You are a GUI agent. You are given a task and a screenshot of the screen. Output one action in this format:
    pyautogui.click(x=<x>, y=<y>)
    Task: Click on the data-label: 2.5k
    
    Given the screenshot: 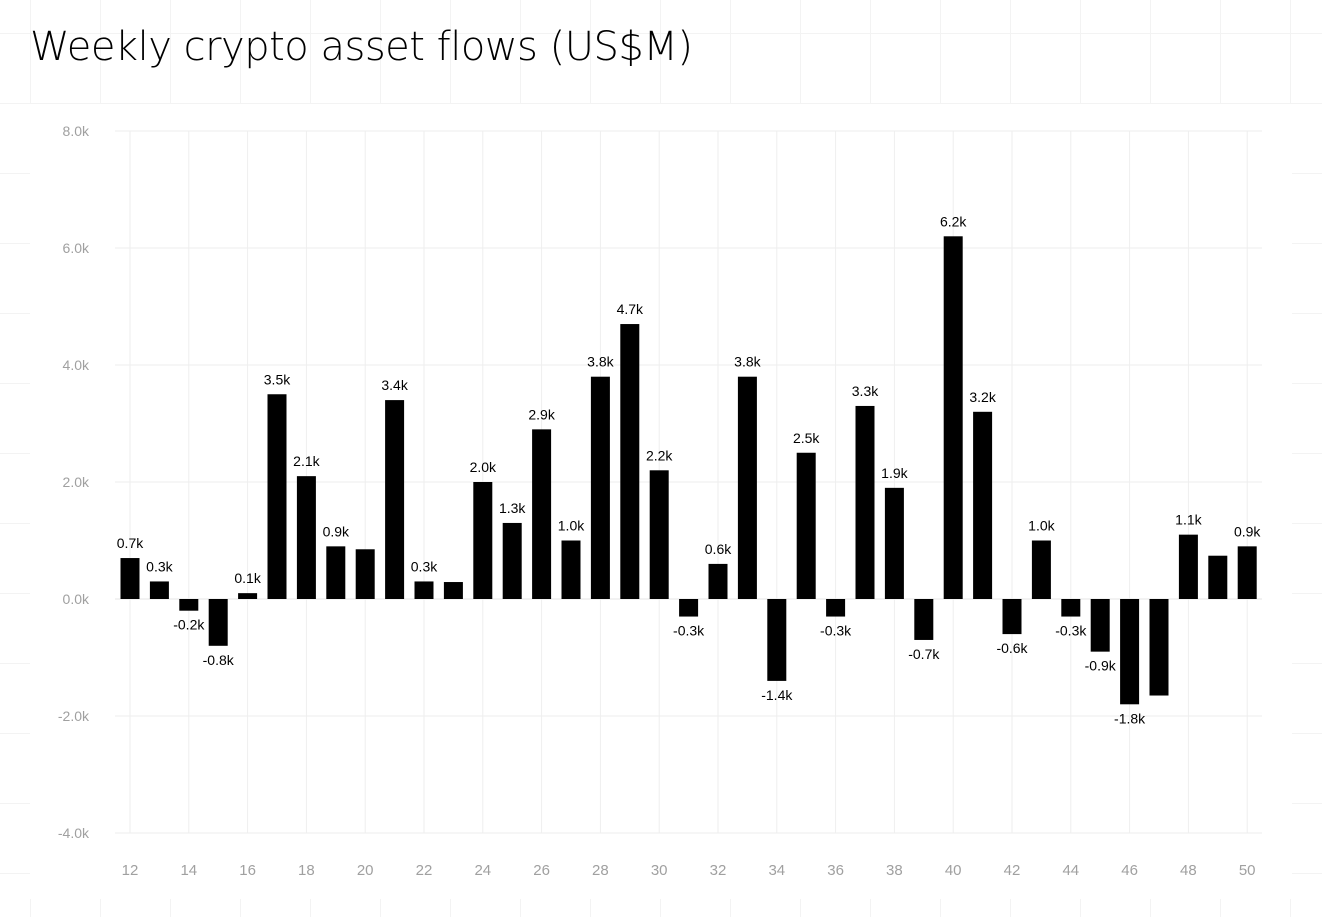 What is the action you would take?
    pyautogui.click(x=806, y=438)
    